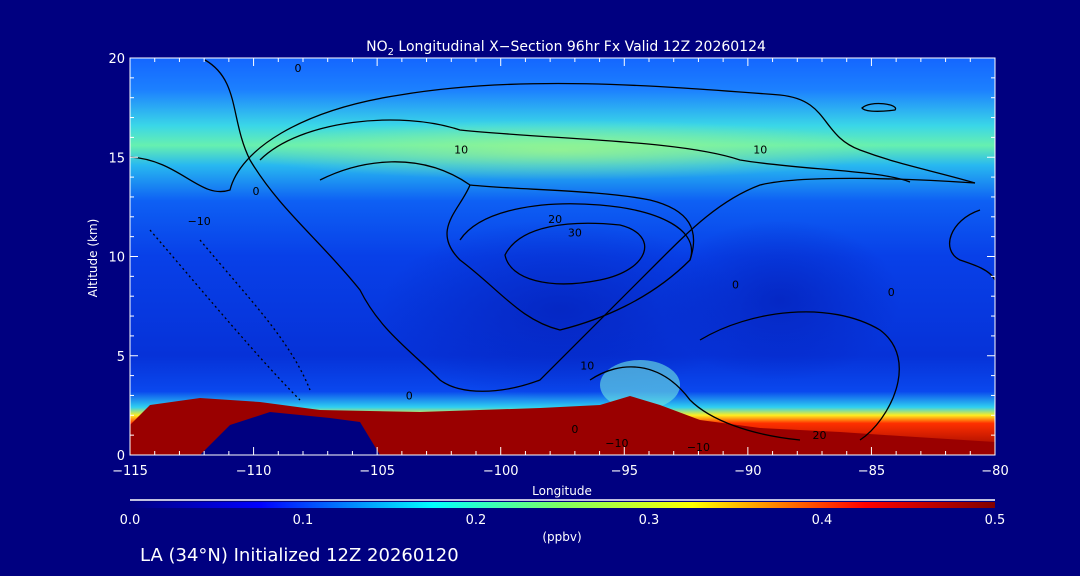 The height and width of the screenshot is (576, 1080). What do you see at coordinates (121, 456) in the screenshot?
I see `y-tick-label: 0` at bounding box center [121, 456].